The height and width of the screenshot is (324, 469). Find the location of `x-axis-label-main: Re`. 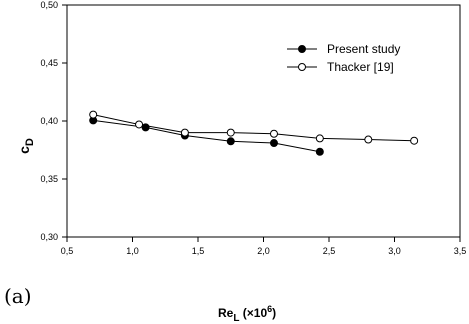

x-axis-label-main: Re is located at coordinates (226, 313).